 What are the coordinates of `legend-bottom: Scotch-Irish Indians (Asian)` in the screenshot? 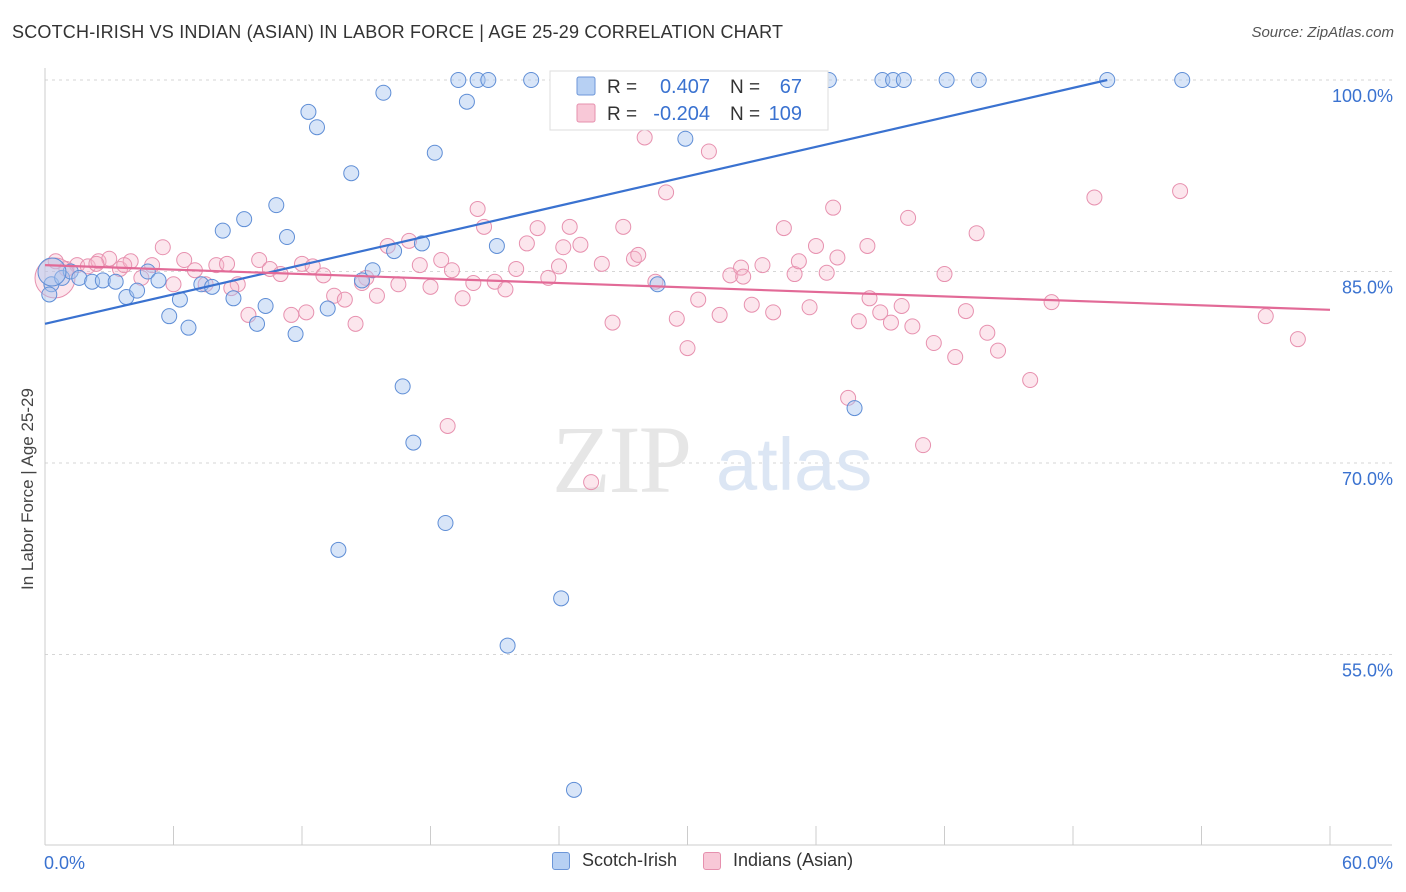 It's located at (715, 860).